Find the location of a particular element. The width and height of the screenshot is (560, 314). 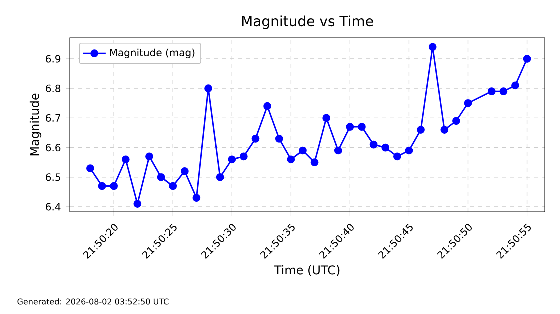

y-axis-title: Magnitude is located at coordinates (36, 125).